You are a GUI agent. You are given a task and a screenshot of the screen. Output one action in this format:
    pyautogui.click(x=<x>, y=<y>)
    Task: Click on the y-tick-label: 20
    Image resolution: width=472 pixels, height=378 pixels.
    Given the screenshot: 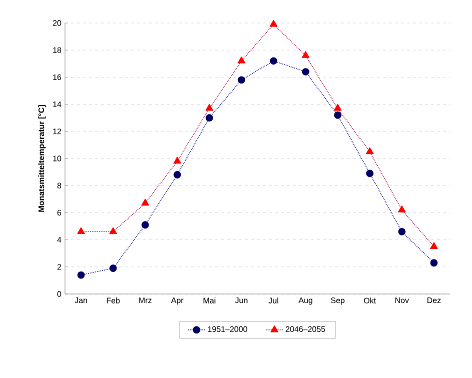 What is the action you would take?
    pyautogui.click(x=57, y=23)
    